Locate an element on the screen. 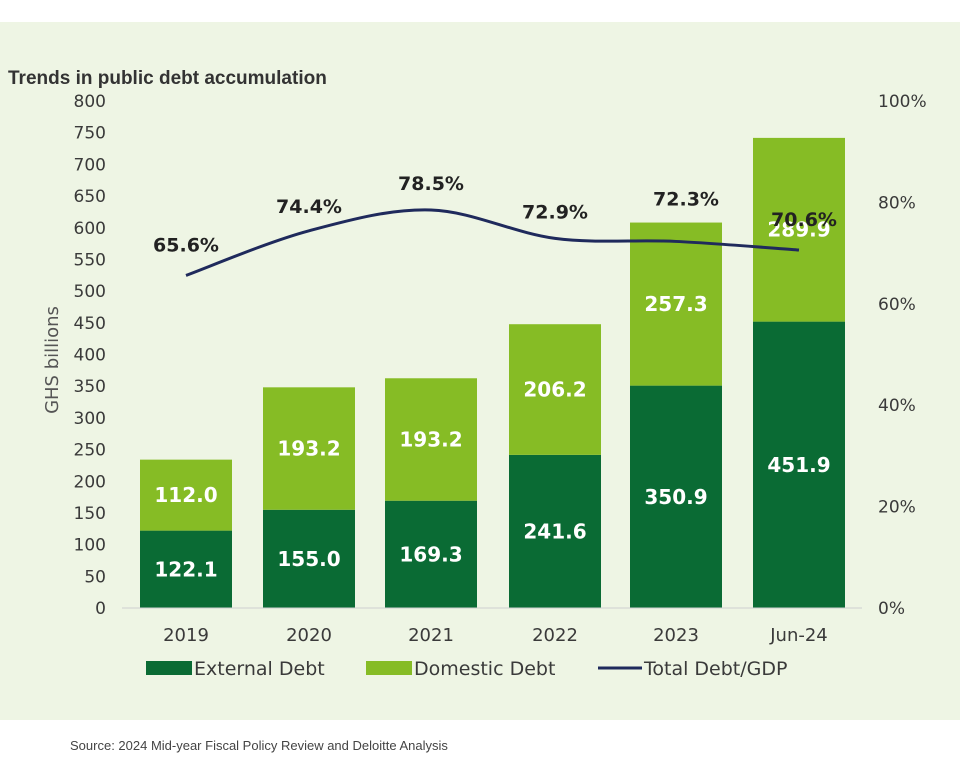 This screenshot has width=960, height=772. data-label-external-debt: 241.6 is located at coordinates (554, 531).